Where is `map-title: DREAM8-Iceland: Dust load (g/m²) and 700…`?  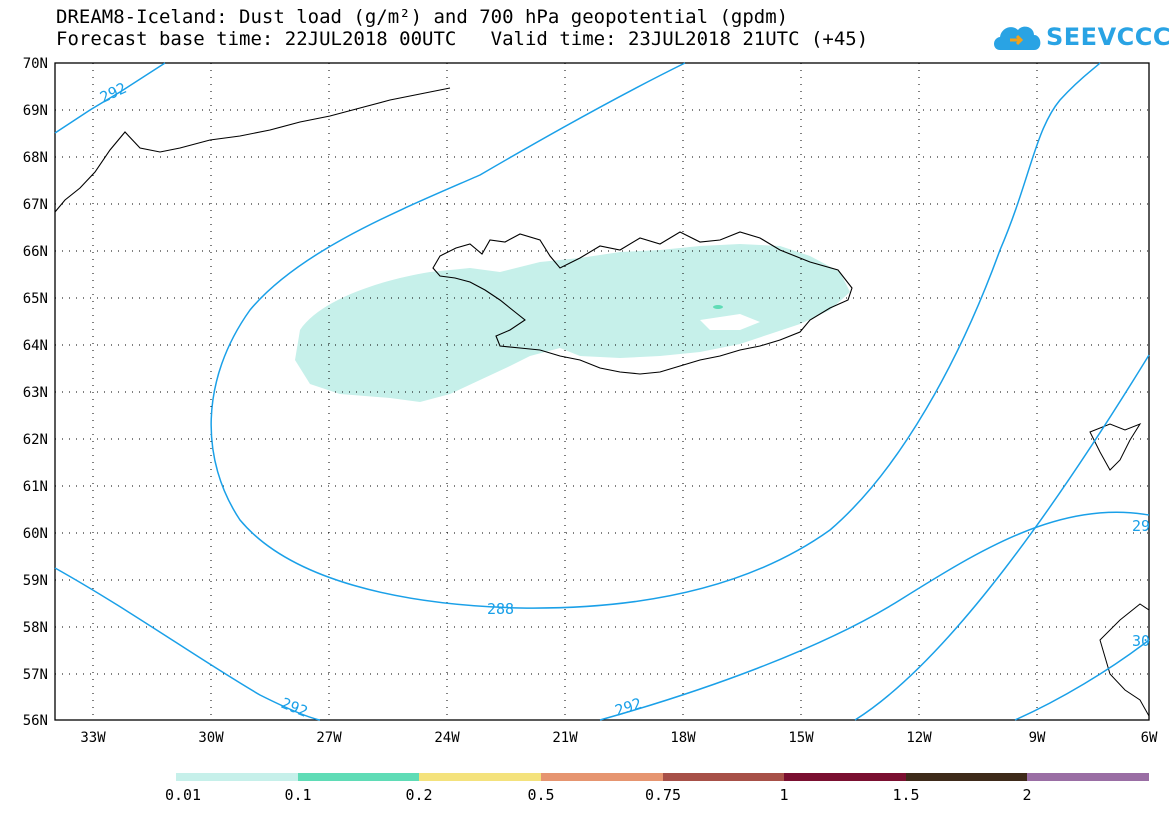
map-title: DREAM8-Iceland: Dust load (g/m²) and 700… is located at coordinates (422, 17).